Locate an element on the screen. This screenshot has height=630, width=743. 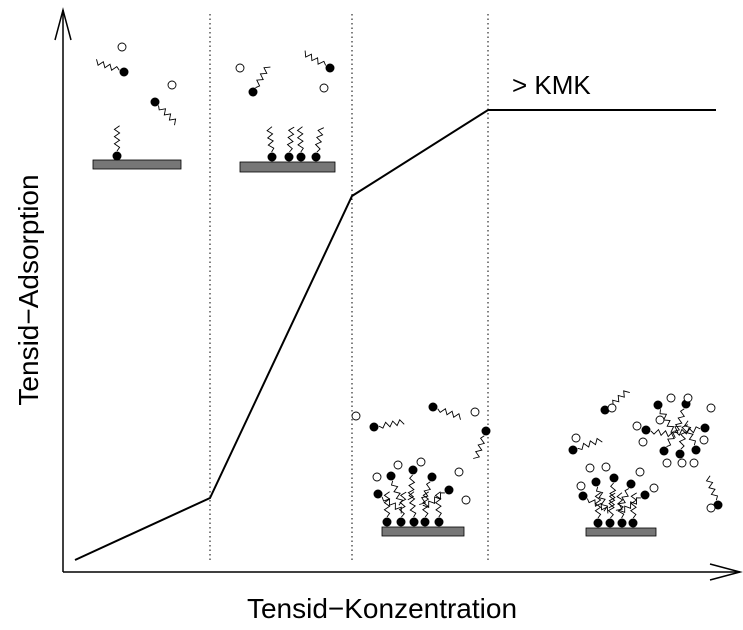
x-axis-label: Tensid−Konzentration is located at coordinates (382, 608).